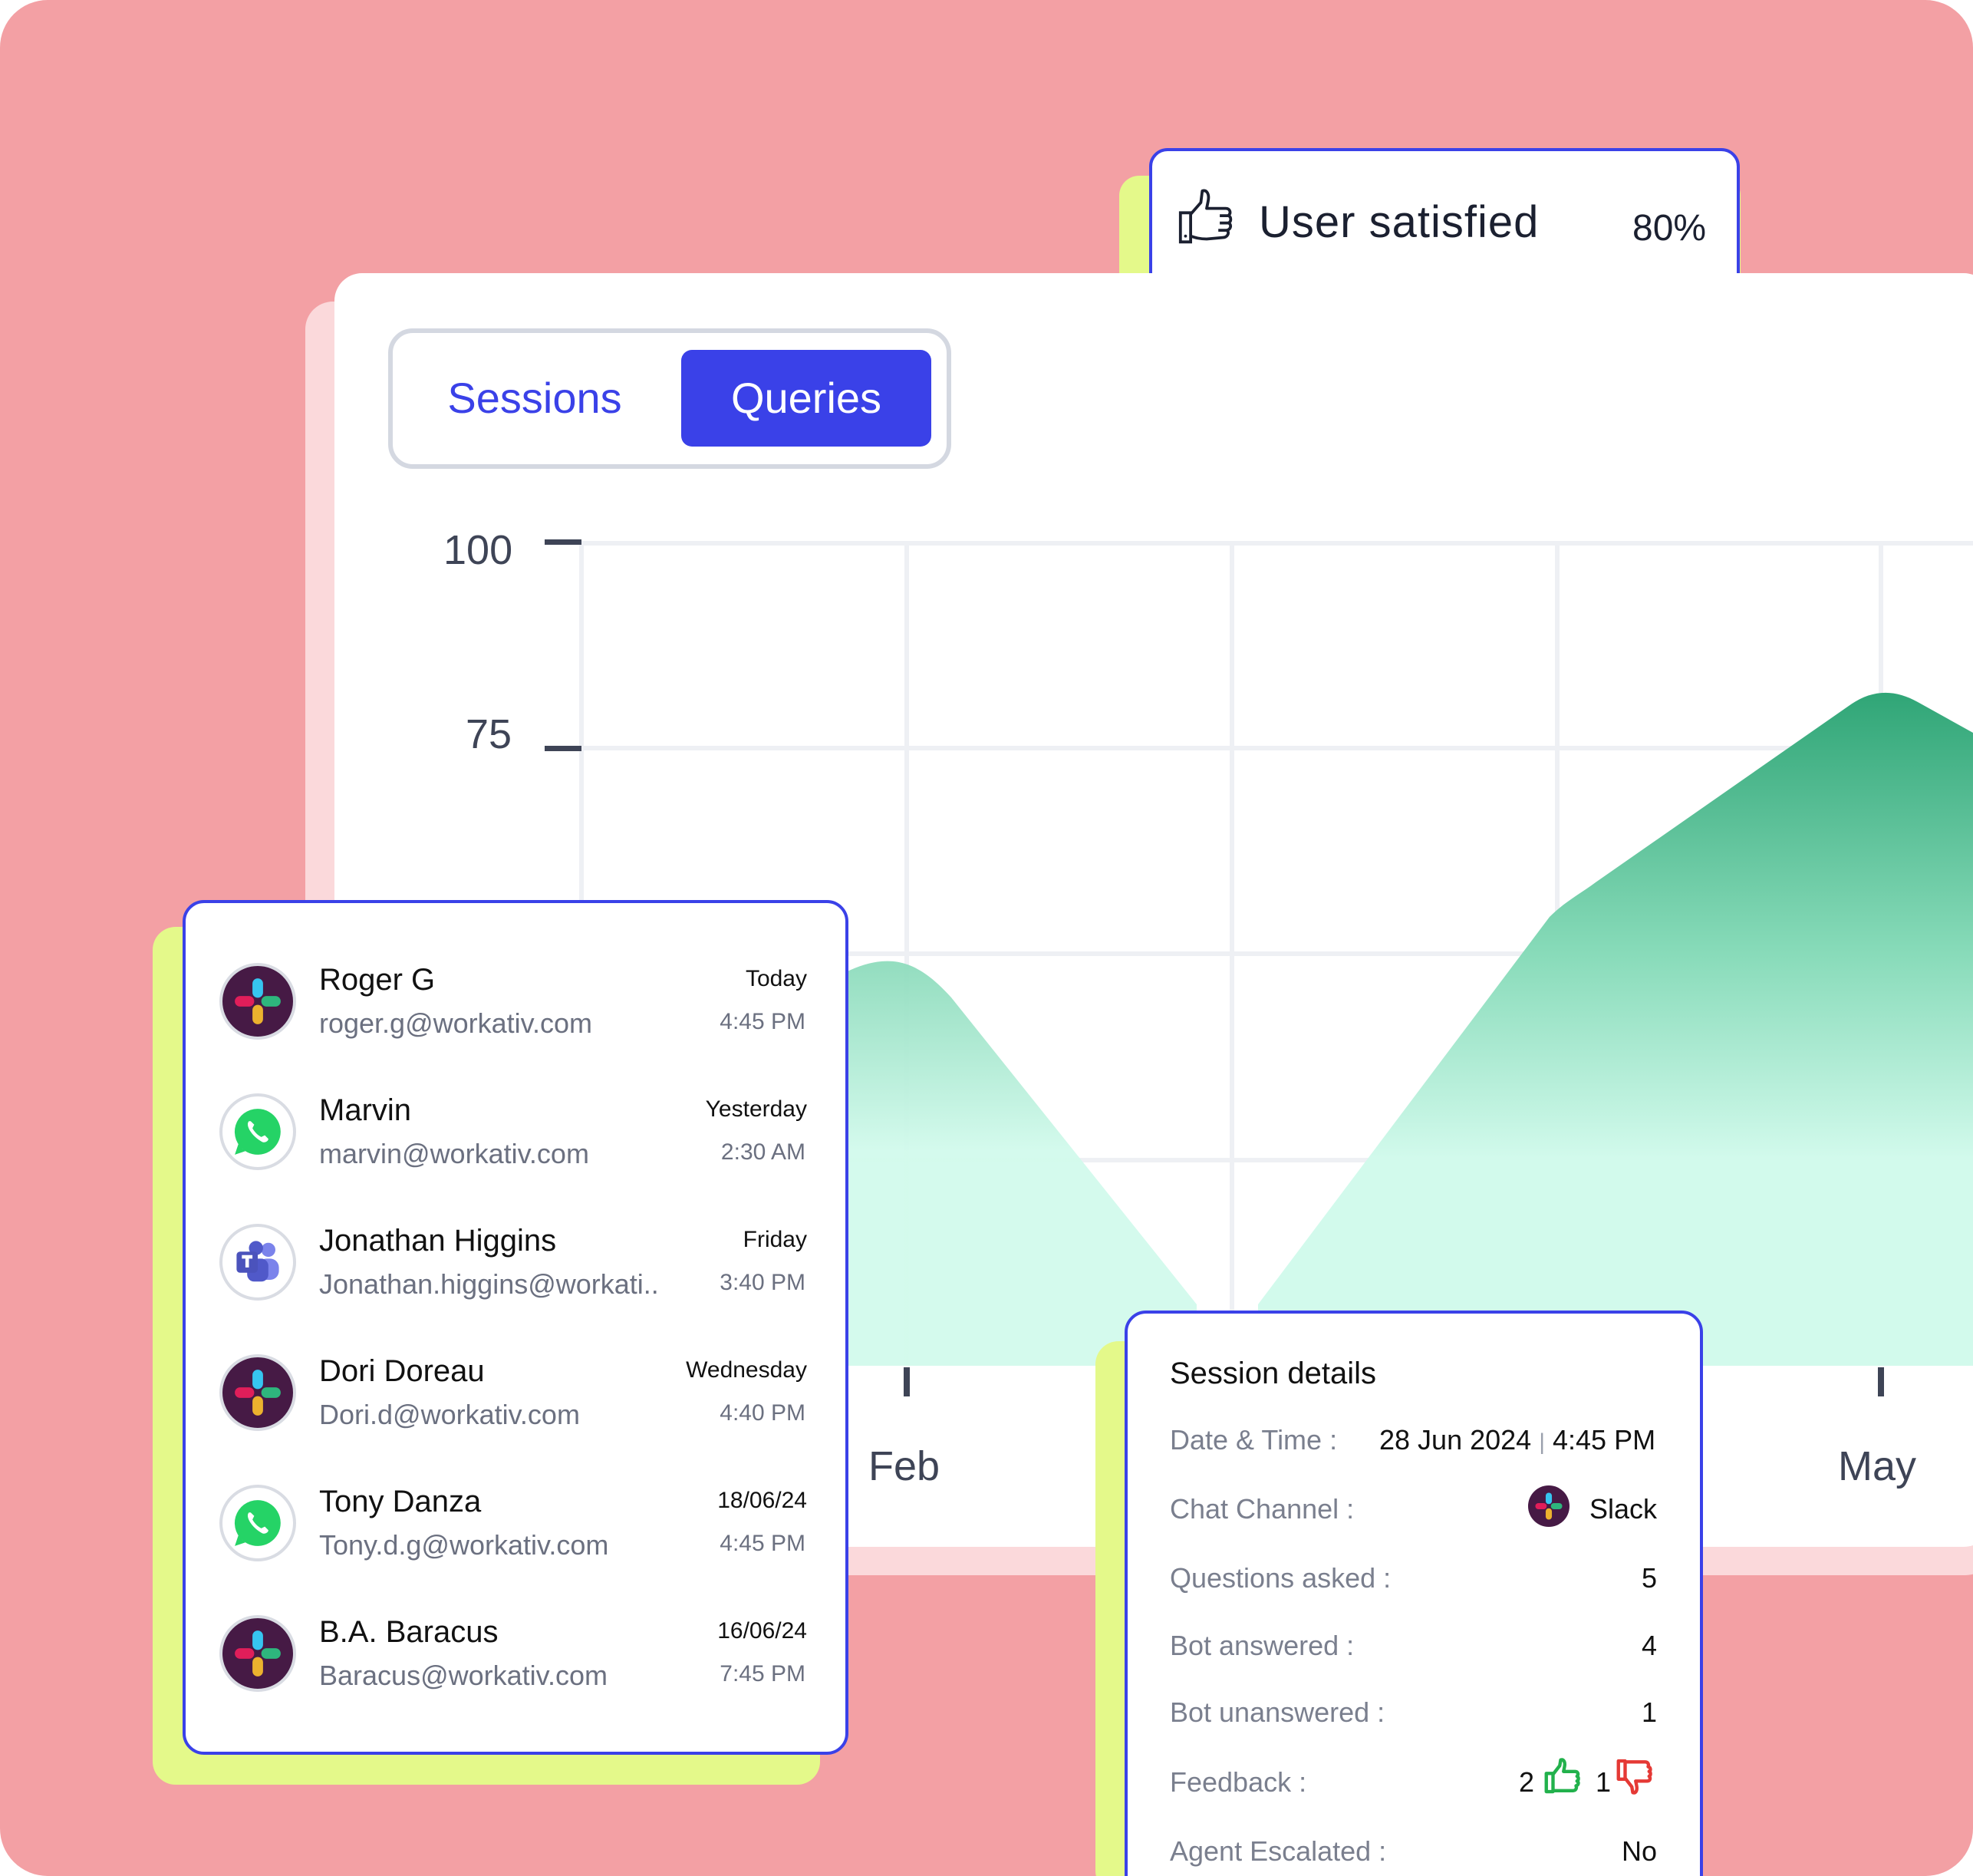  Describe the element at coordinates (1616, 1029) in the screenshot. I see `area-series-right` at that location.